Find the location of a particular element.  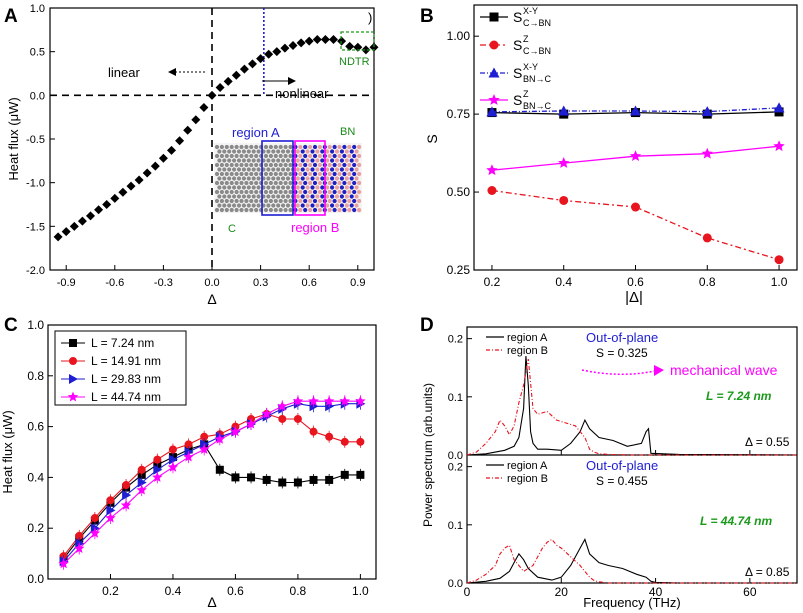

d-bottom-legend-b: region B is located at coordinates (527, 479).